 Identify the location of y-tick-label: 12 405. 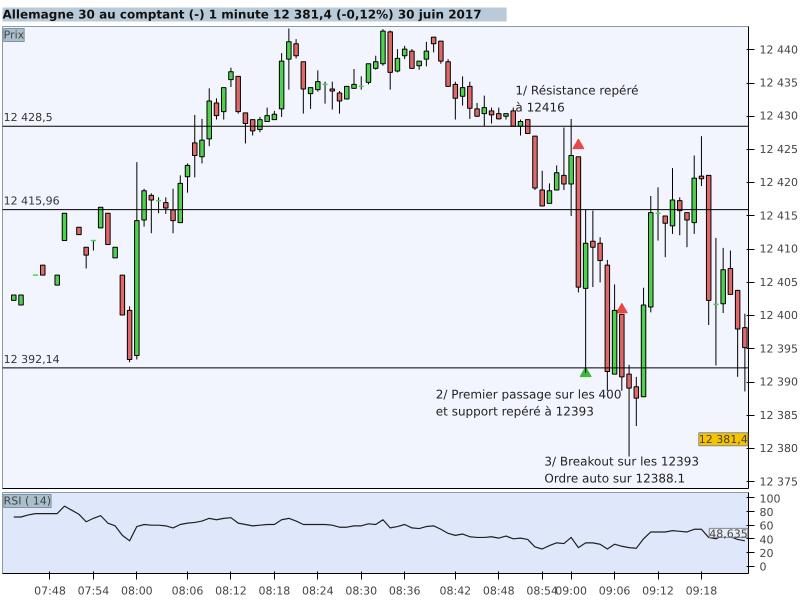
(779, 282).